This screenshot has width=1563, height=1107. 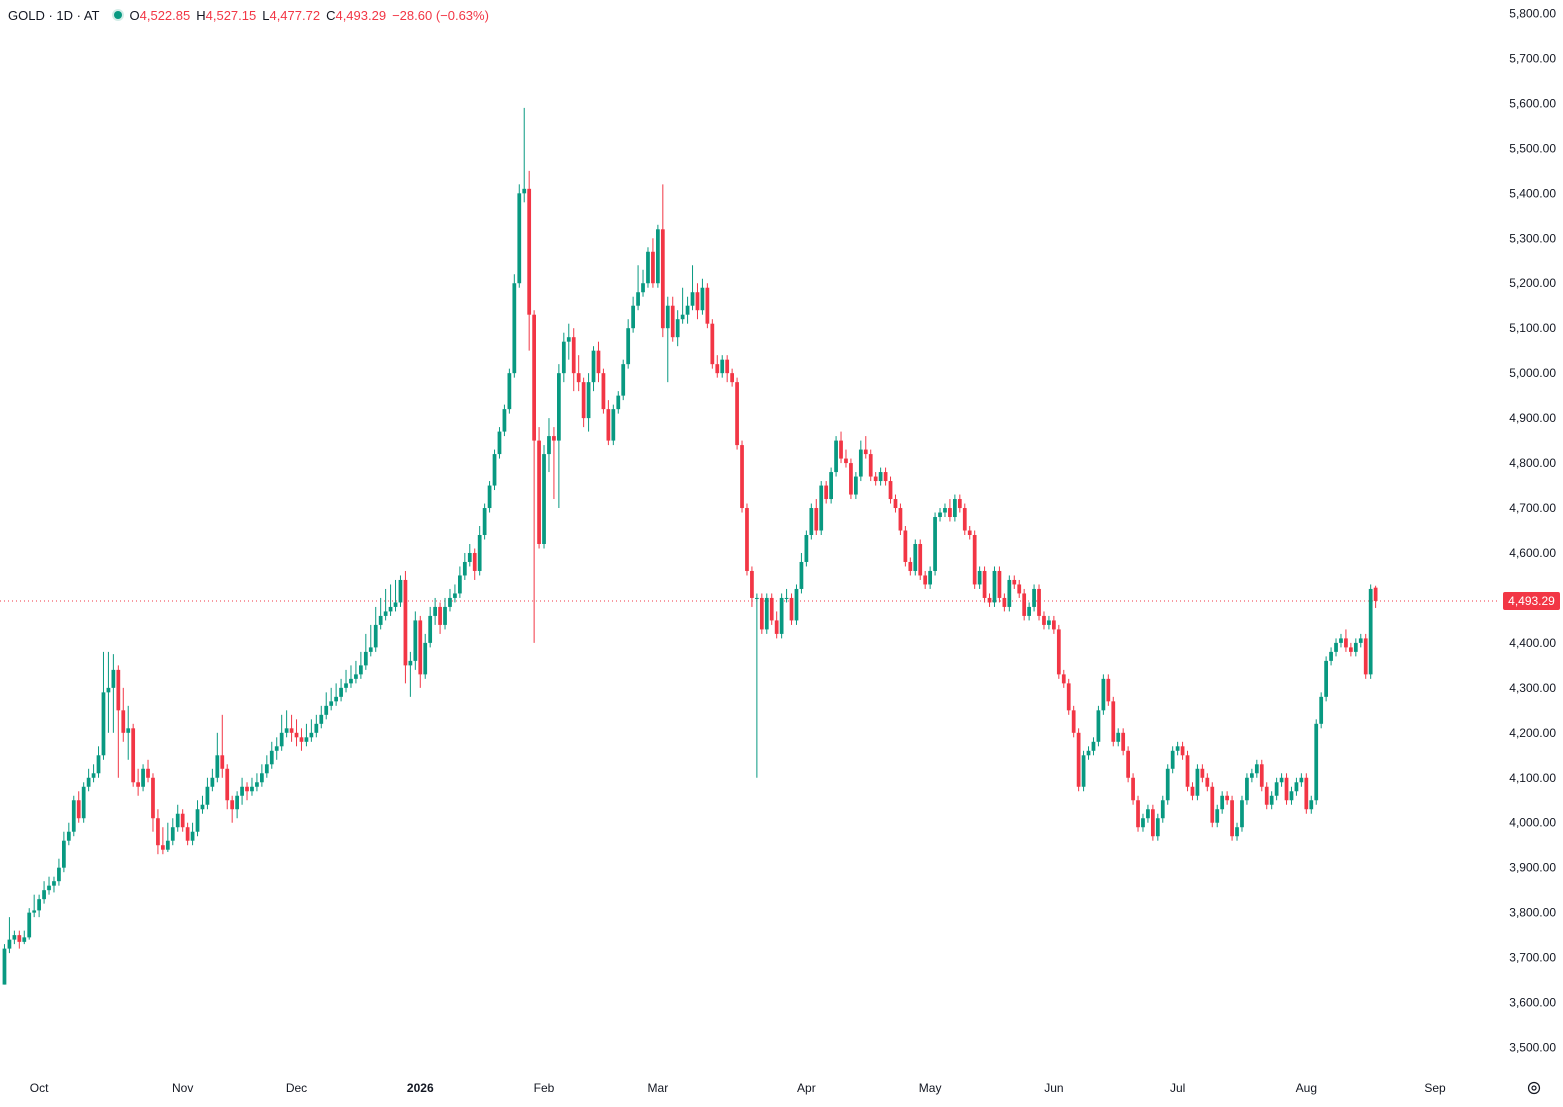 I want to click on x-tick-label: Dec, so click(x=296, y=1088).